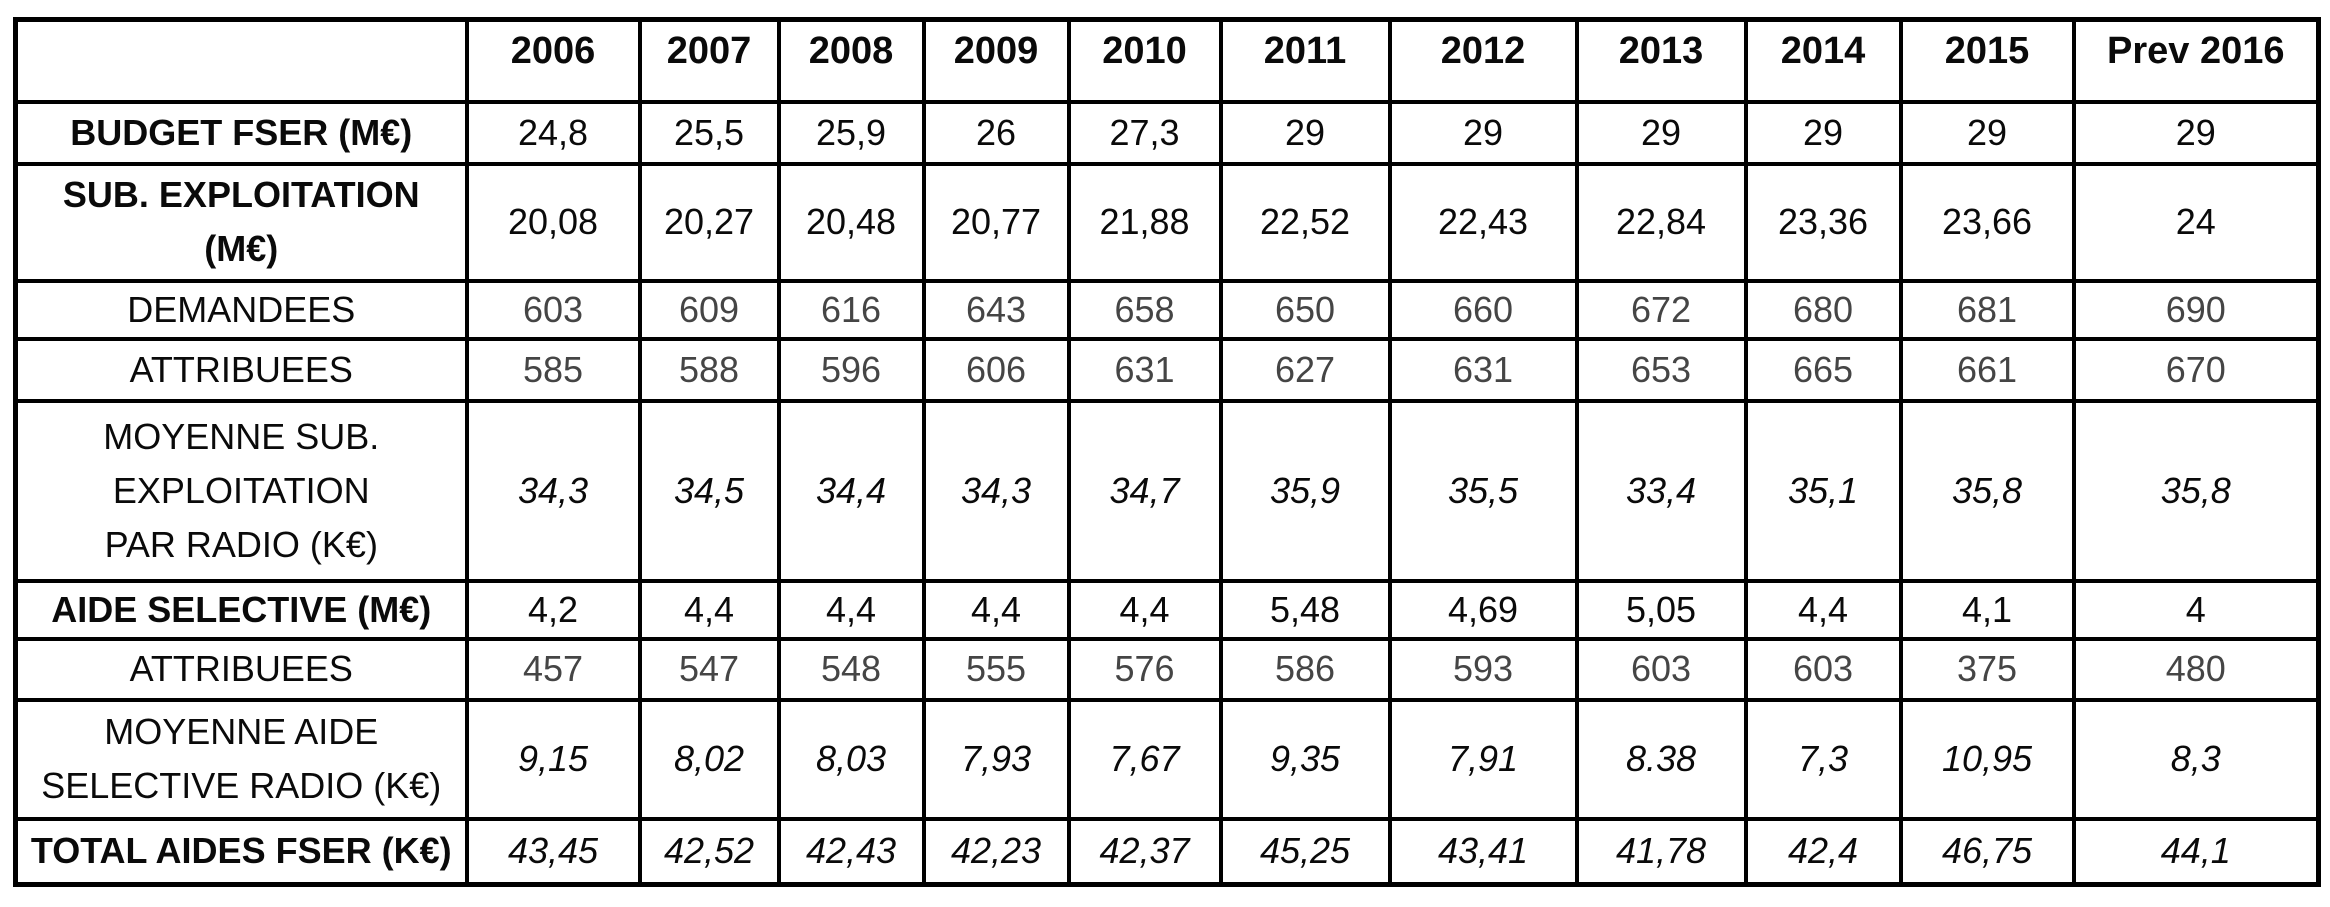 The image size is (2330, 907). Describe the element at coordinates (996, 60) in the screenshot. I see `year-column-header: 2009` at that location.